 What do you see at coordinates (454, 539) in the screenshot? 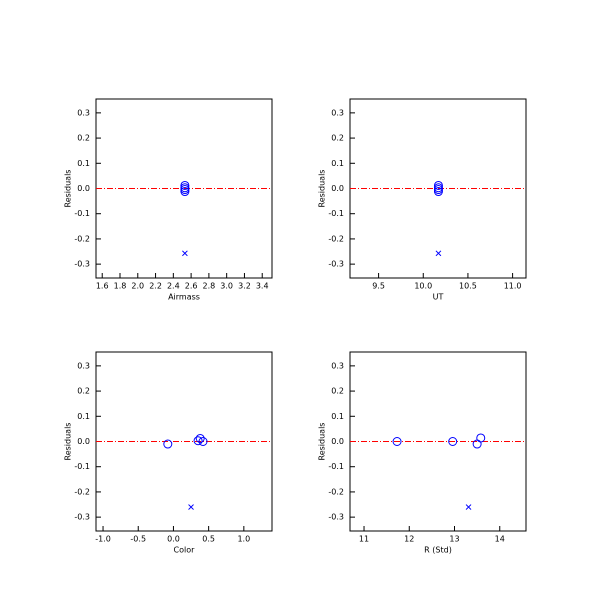
I see `x-tick-label: 13` at bounding box center [454, 539].